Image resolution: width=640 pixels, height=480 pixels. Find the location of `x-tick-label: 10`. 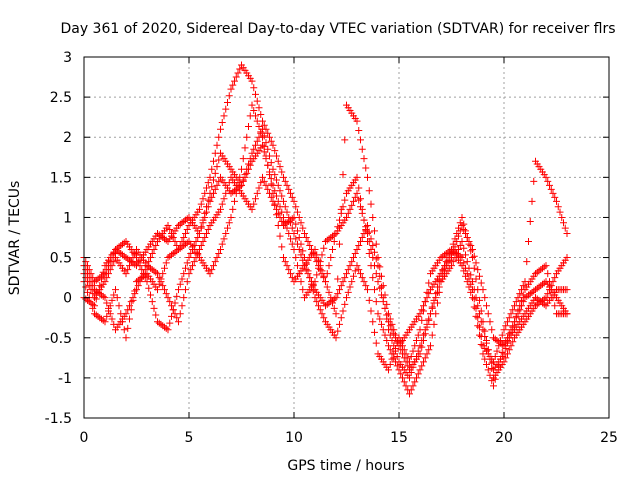

x-tick-label: 10 is located at coordinates (294, 438).